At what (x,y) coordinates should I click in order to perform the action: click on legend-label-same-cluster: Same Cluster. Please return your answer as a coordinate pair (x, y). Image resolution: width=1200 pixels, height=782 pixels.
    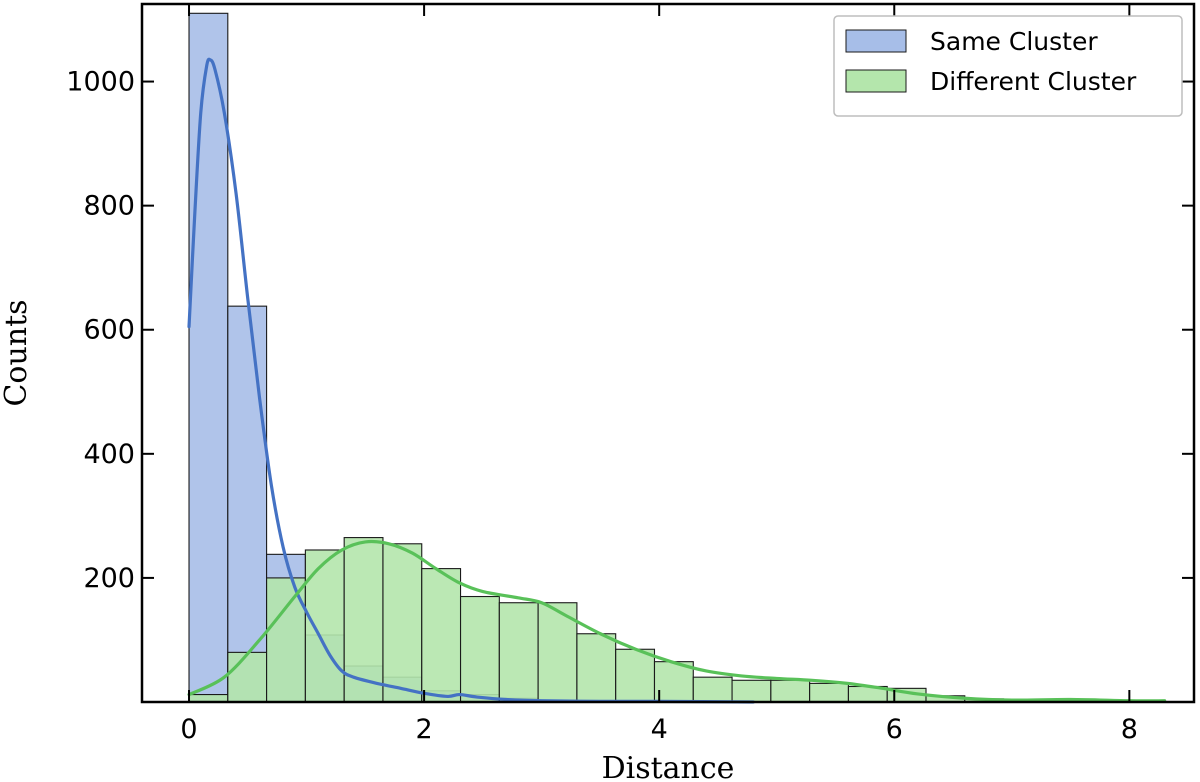
    Looking at the image, I should click on (1014, 41).